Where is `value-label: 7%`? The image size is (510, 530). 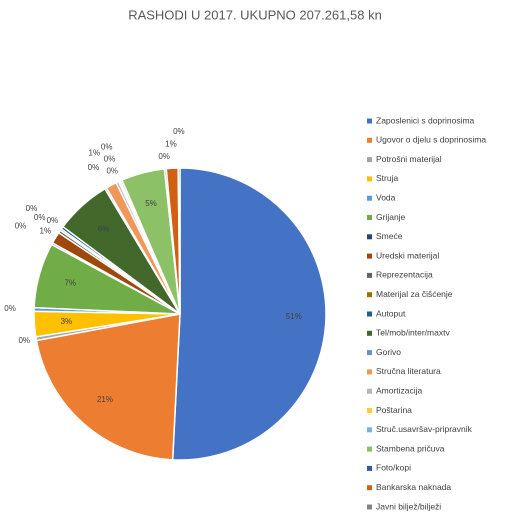 value-label: 7% is located at coordinates (70, 283).